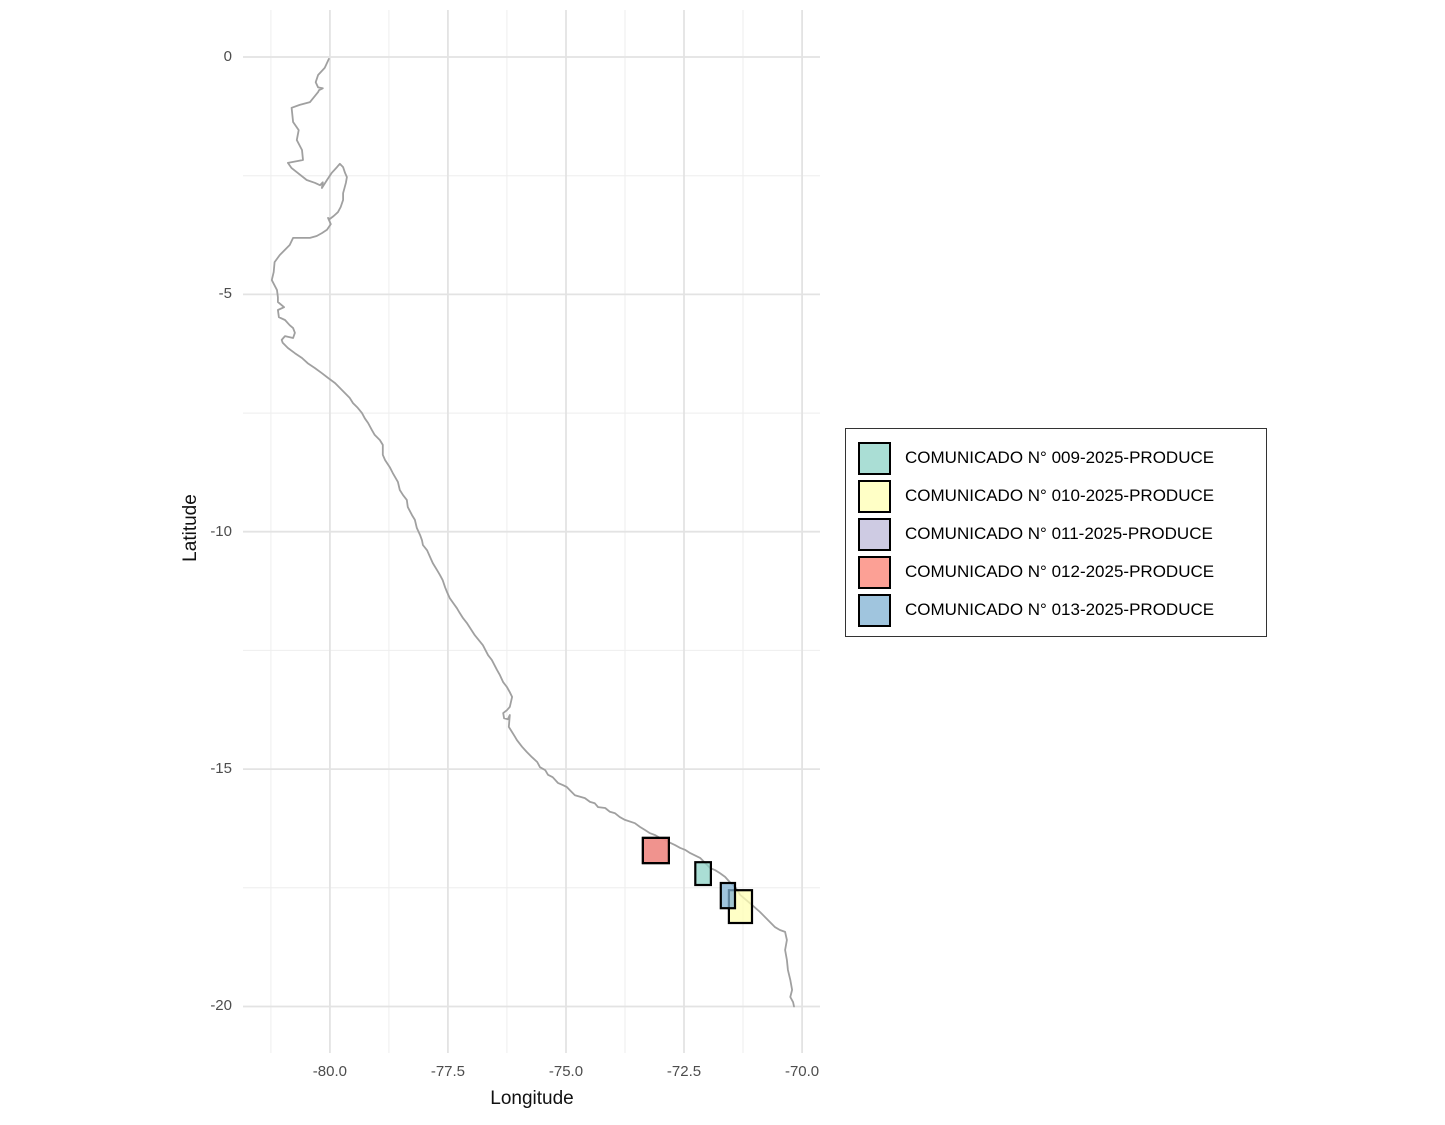 The height and width of the screenshot is (1125, 1445). Describe the element at coordinates (221, 769) in the screenshot. I see `y-tick-label: -15` at that location.